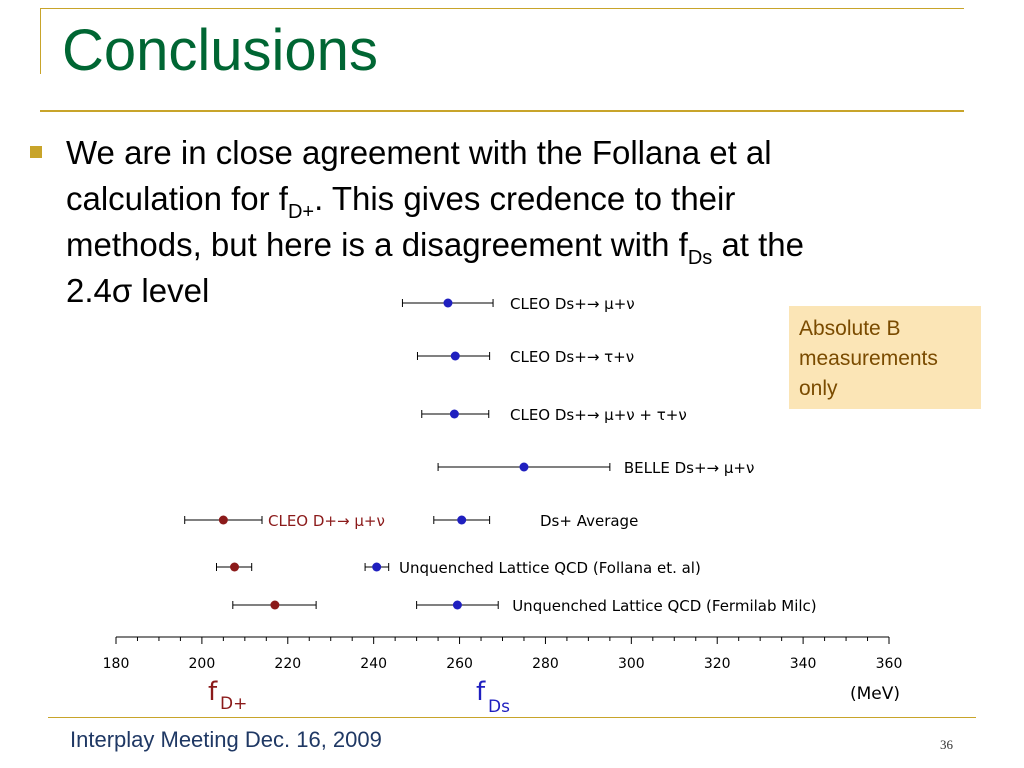 The image size is (1024, 768). Describe the element at coordinates (233, 704) in the screenshot. I see `dplus-group-label-sub: D+` at that location.